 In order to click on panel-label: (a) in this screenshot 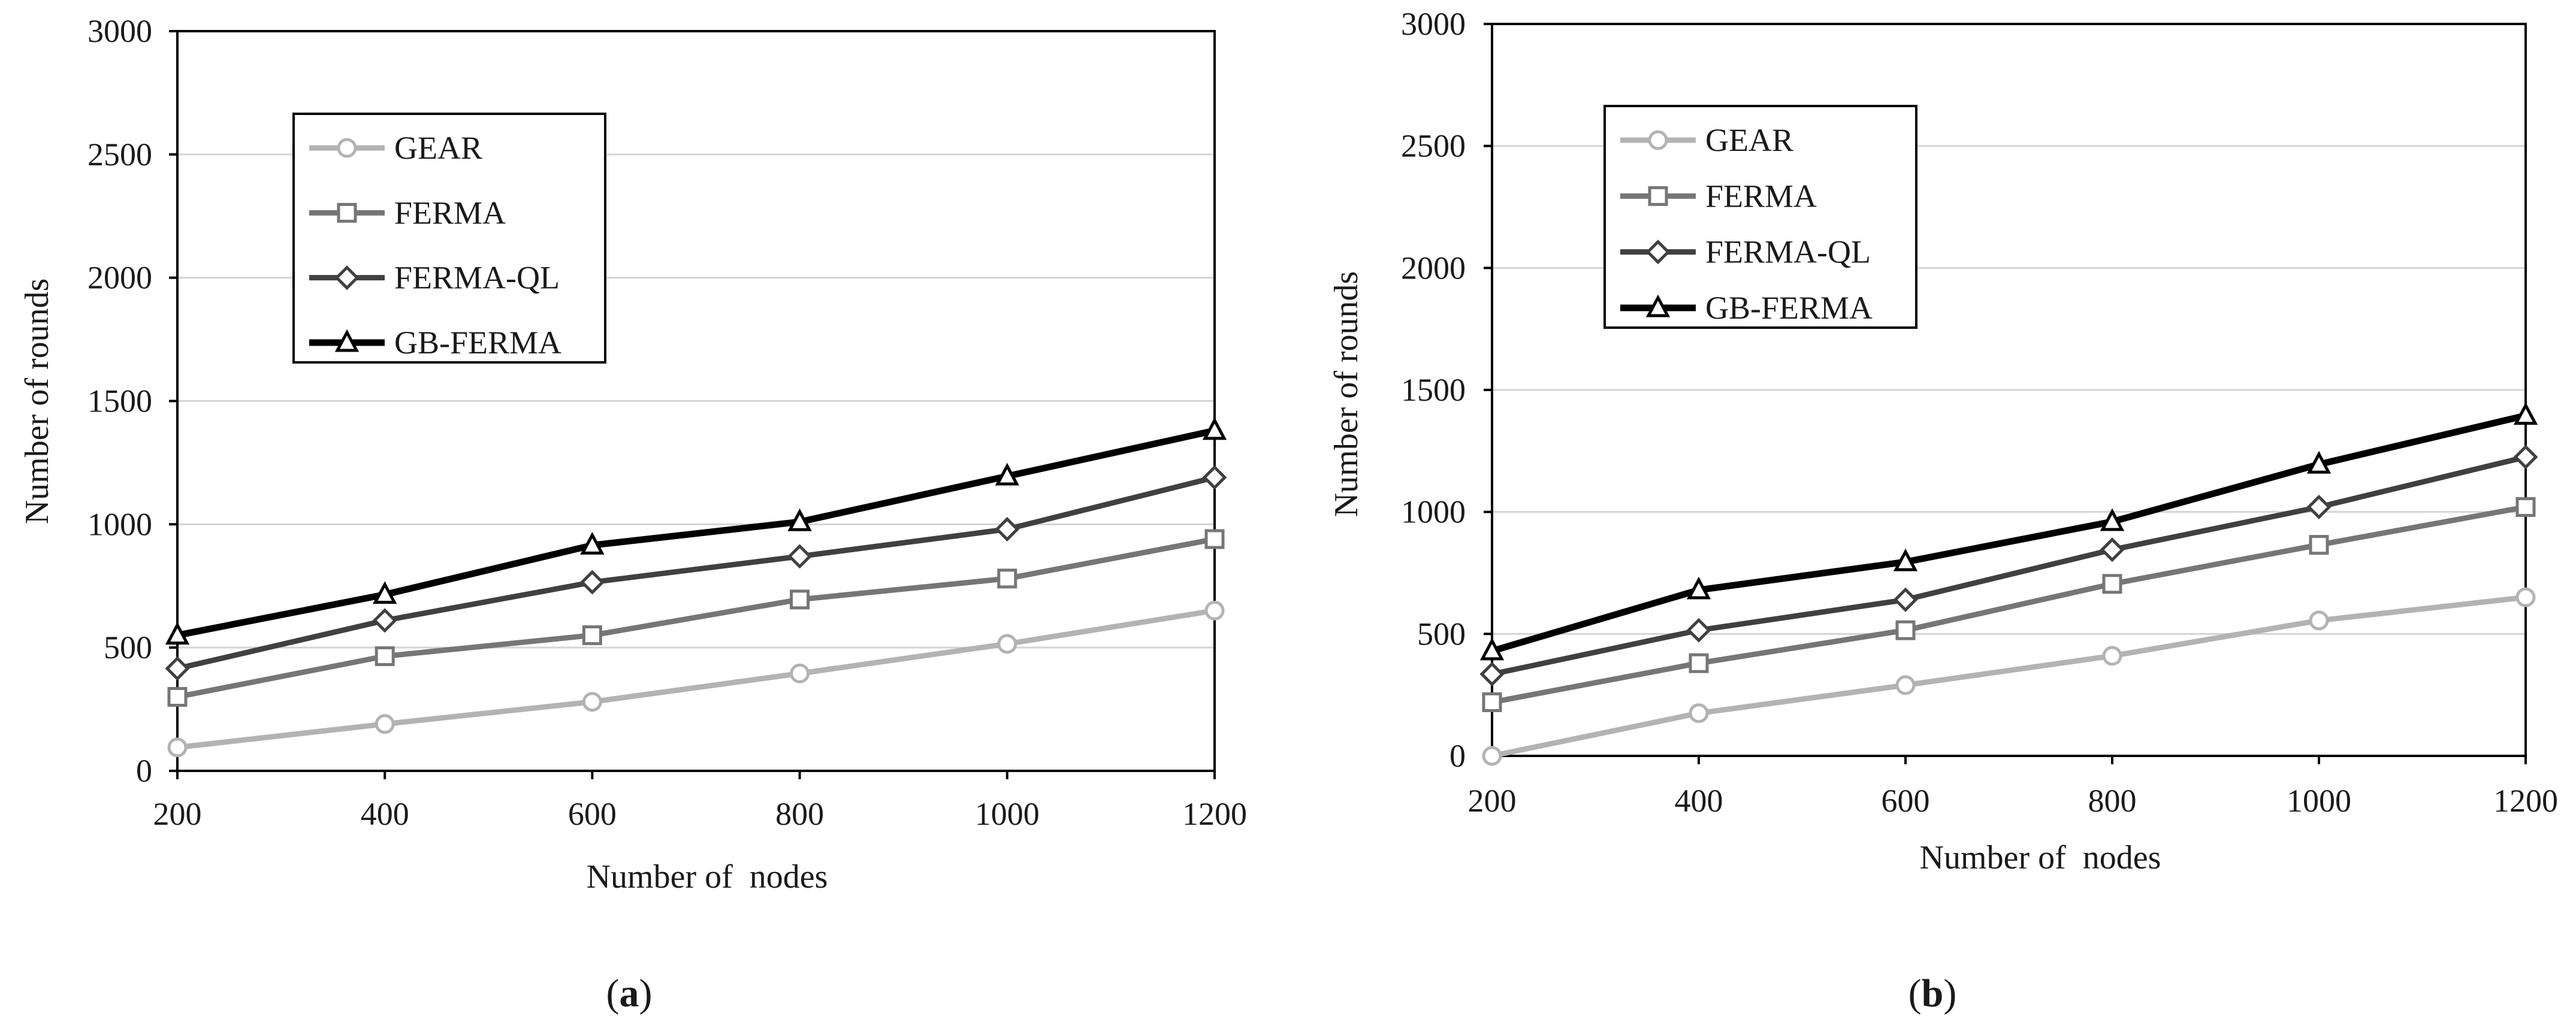, I will do `click(630, 993)`.